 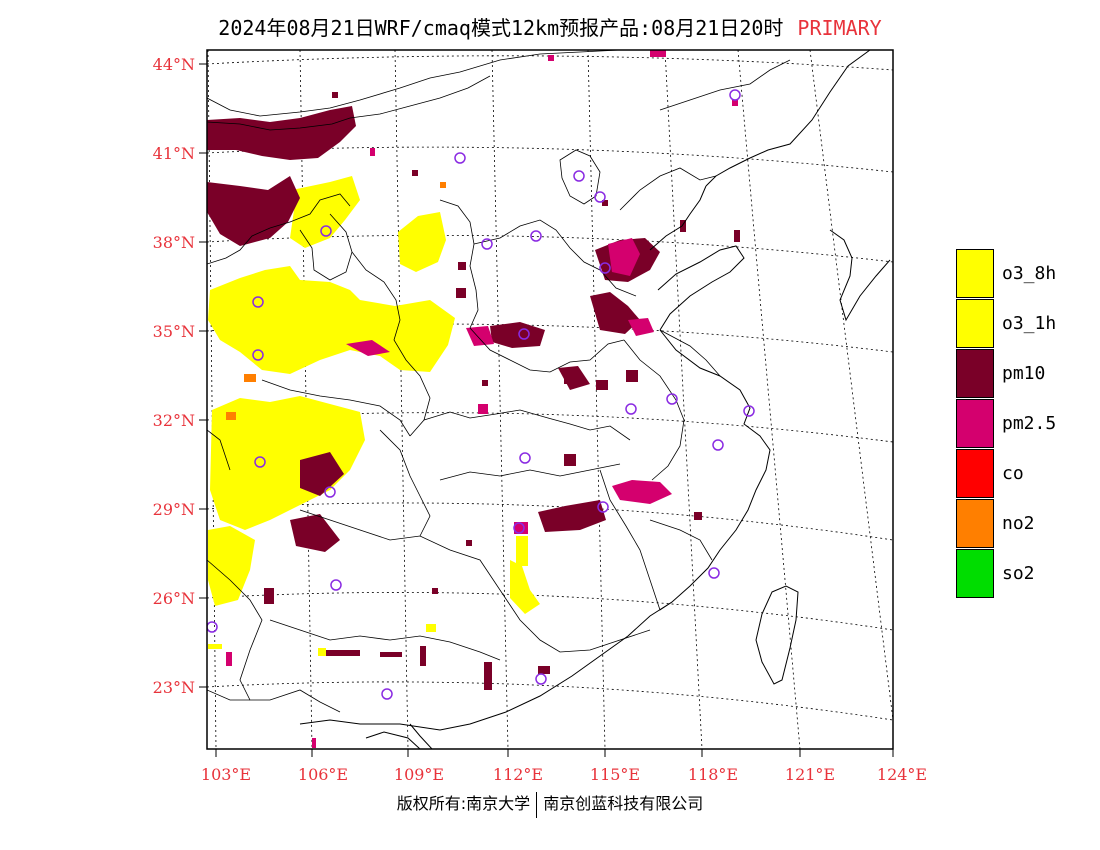 What do you see at coordinates (279, 229) in the screenshot?
I see `border-gansu` at bounding box center [279, 229].